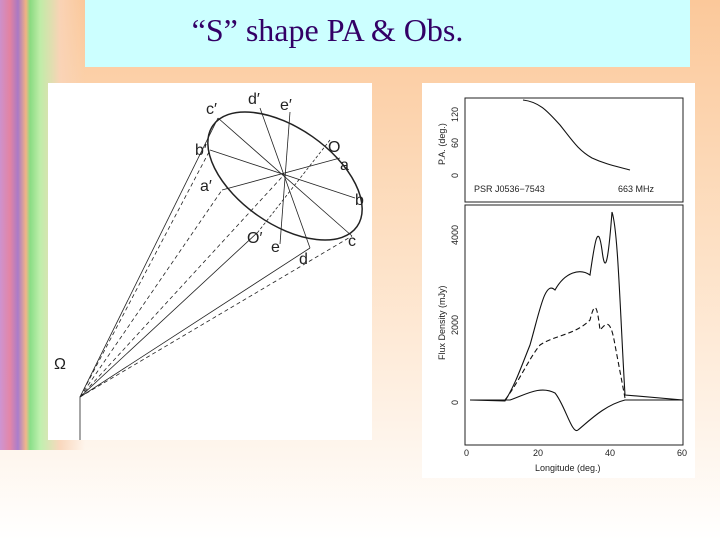 This screenshot has width=720, height=540. Describe the element at coordinates (538, 453) in the screenshot. I see `tick-label: 20` at that location.